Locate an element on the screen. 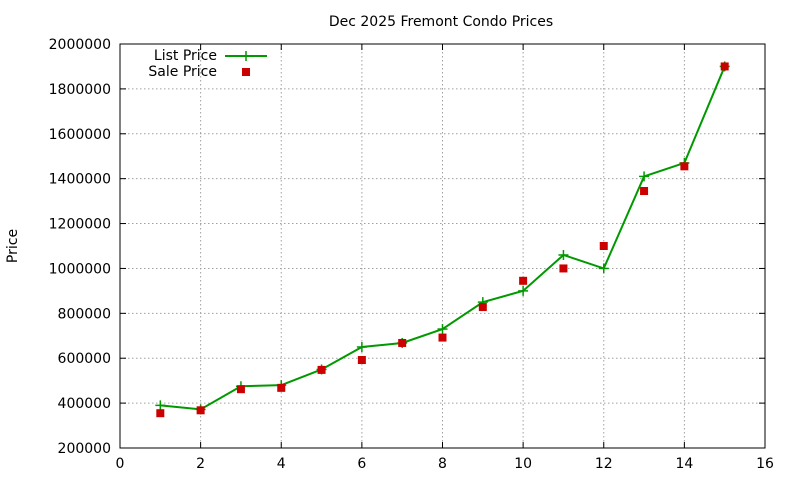 This screenshot has width=800, height=480. y-tick-label: 2000000 is located at coordinates (80, 45).